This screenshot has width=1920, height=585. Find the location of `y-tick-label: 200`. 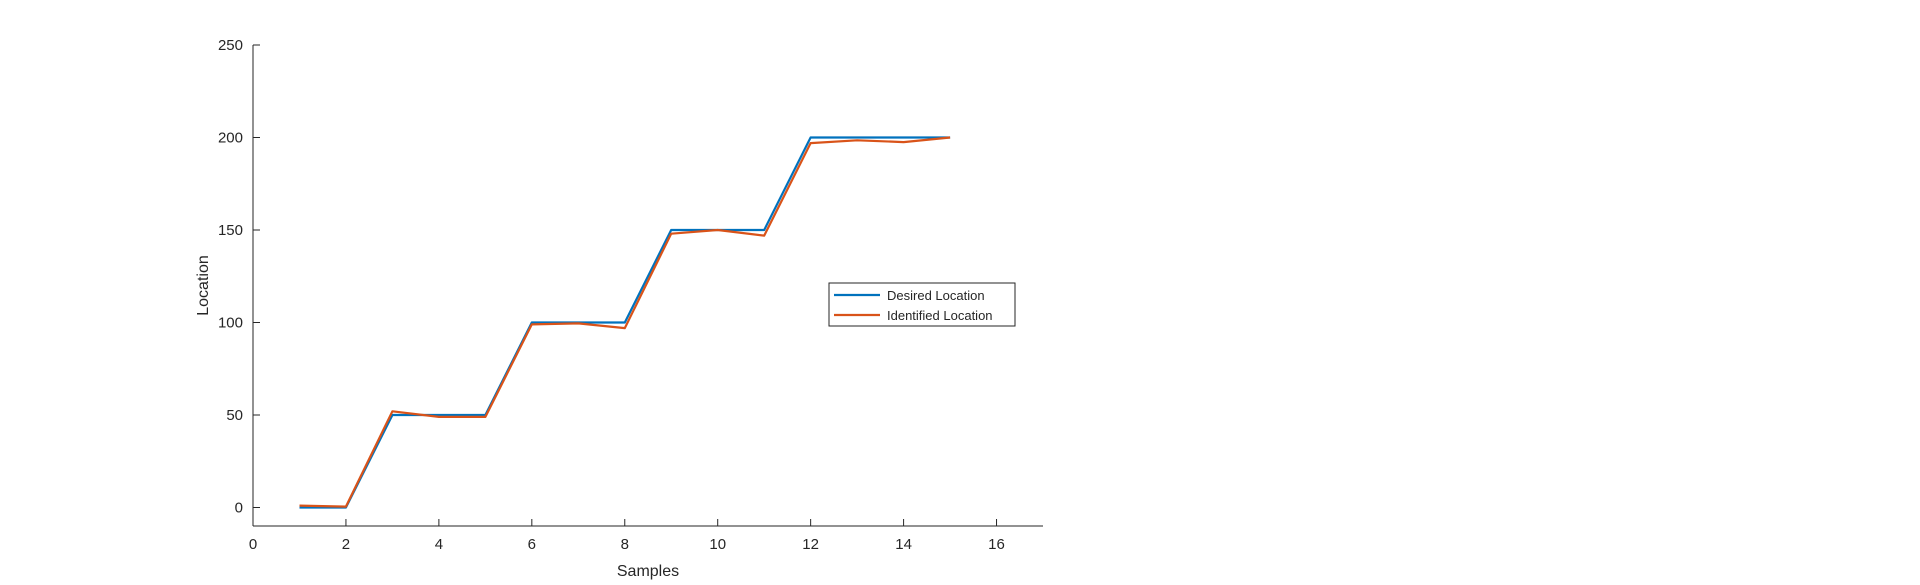

y-tick-label: 200 is located at coordinates (230, 138).